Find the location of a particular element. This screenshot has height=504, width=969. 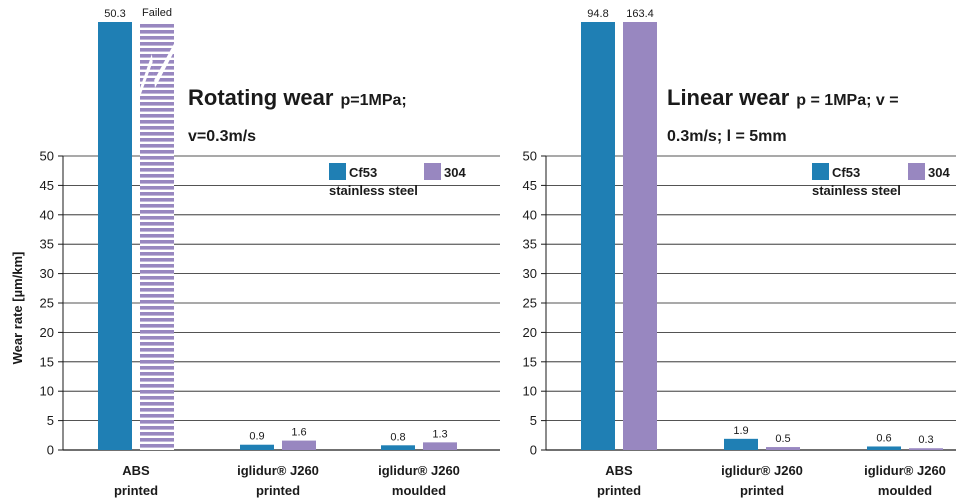

data-label: Failed is located at coordinates (157, 13).